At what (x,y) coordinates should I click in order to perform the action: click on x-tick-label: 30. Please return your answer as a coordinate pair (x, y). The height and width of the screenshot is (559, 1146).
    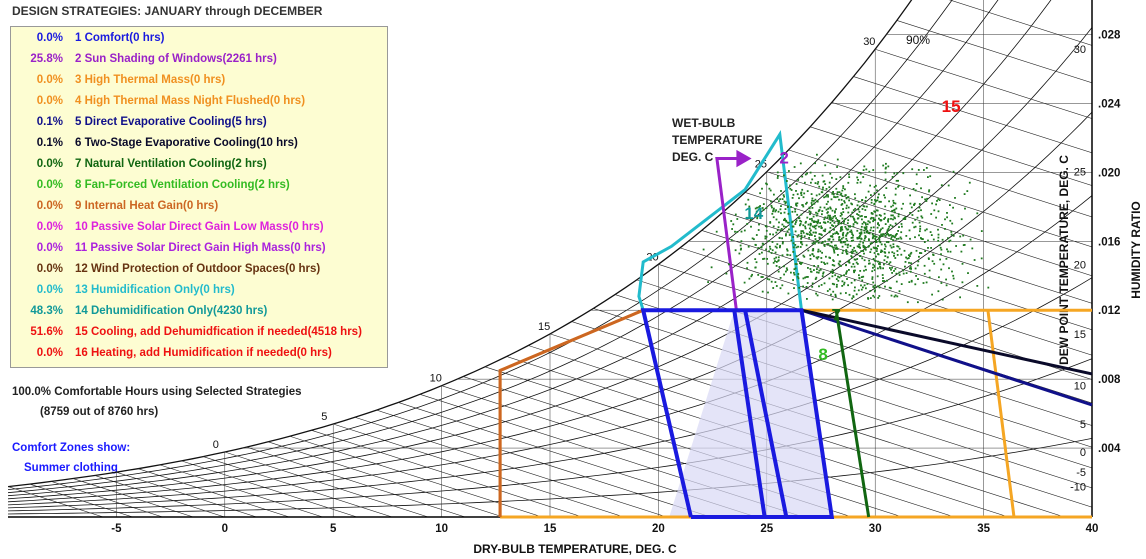
    Looking at the image, I should click on (875, 529).